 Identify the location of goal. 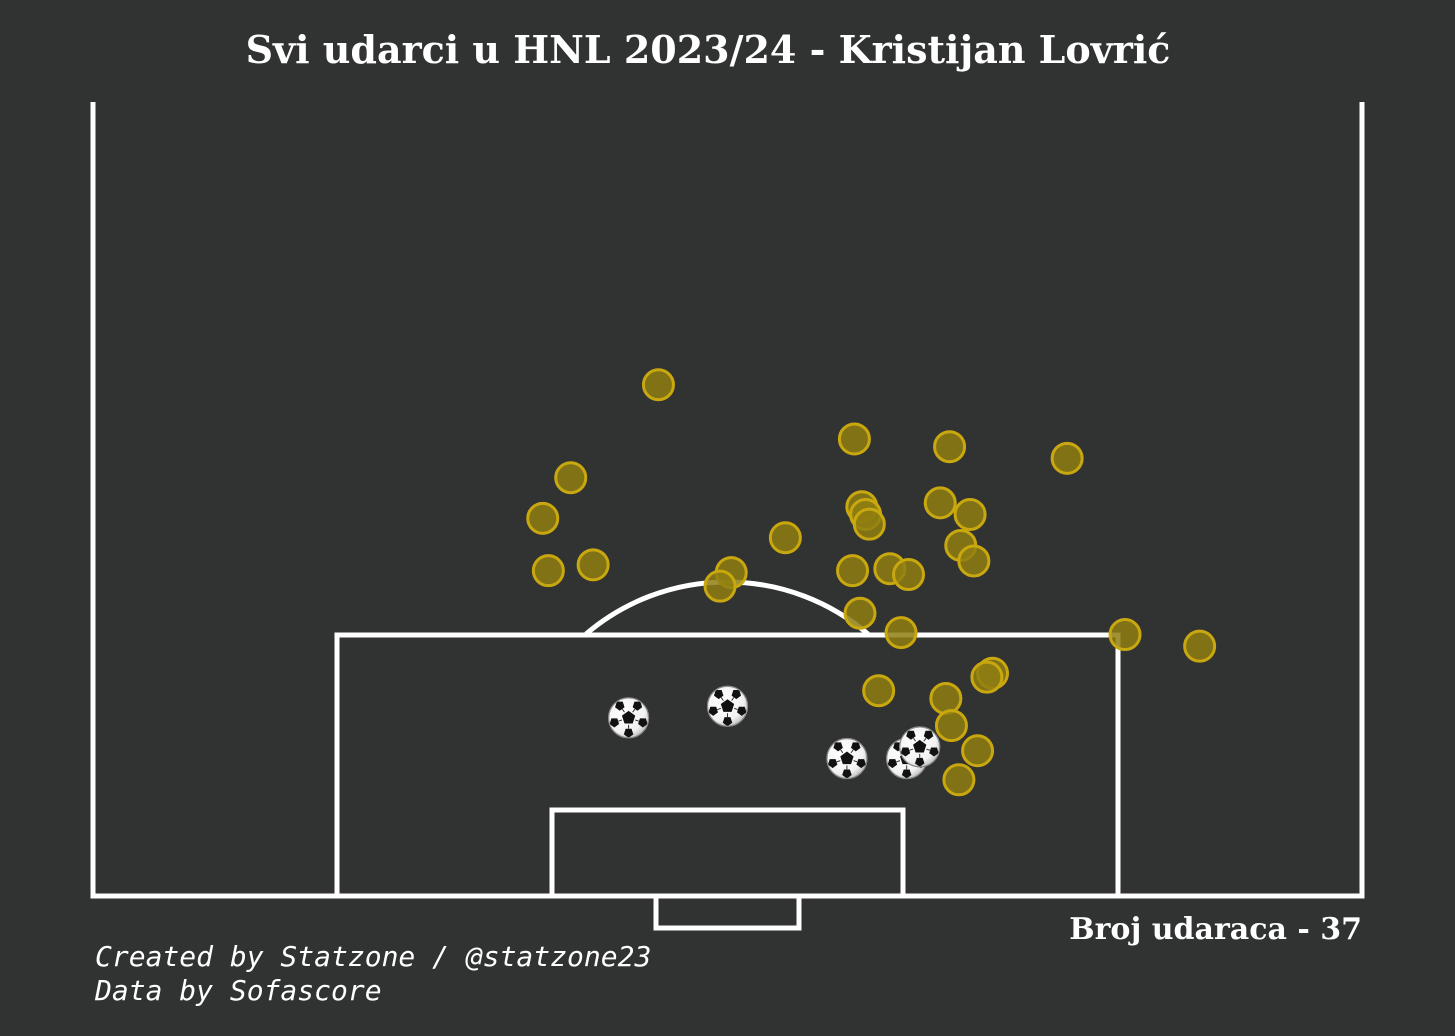
(727, 912).